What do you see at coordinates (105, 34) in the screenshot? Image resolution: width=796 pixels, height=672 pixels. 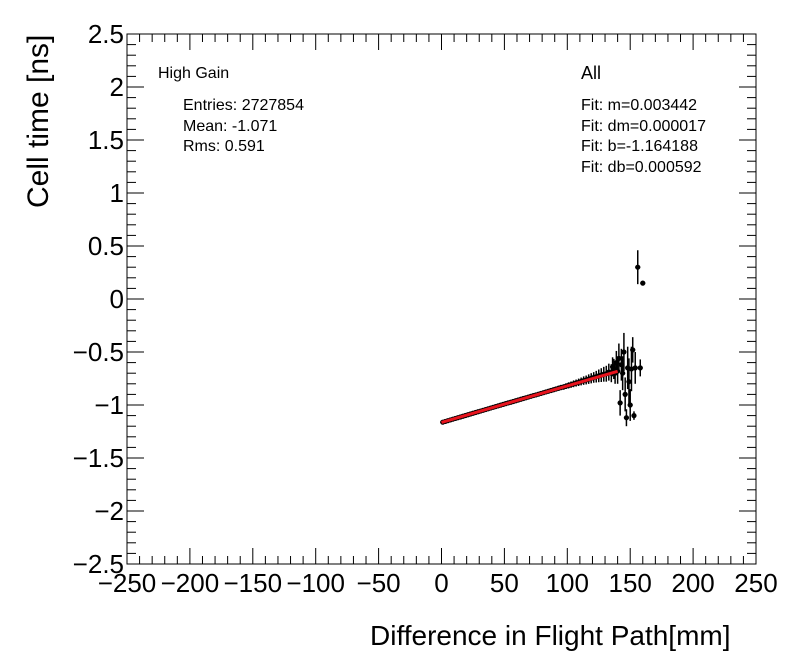 I see `y-tick-label: 2.5` at bounding box center [105, 34].